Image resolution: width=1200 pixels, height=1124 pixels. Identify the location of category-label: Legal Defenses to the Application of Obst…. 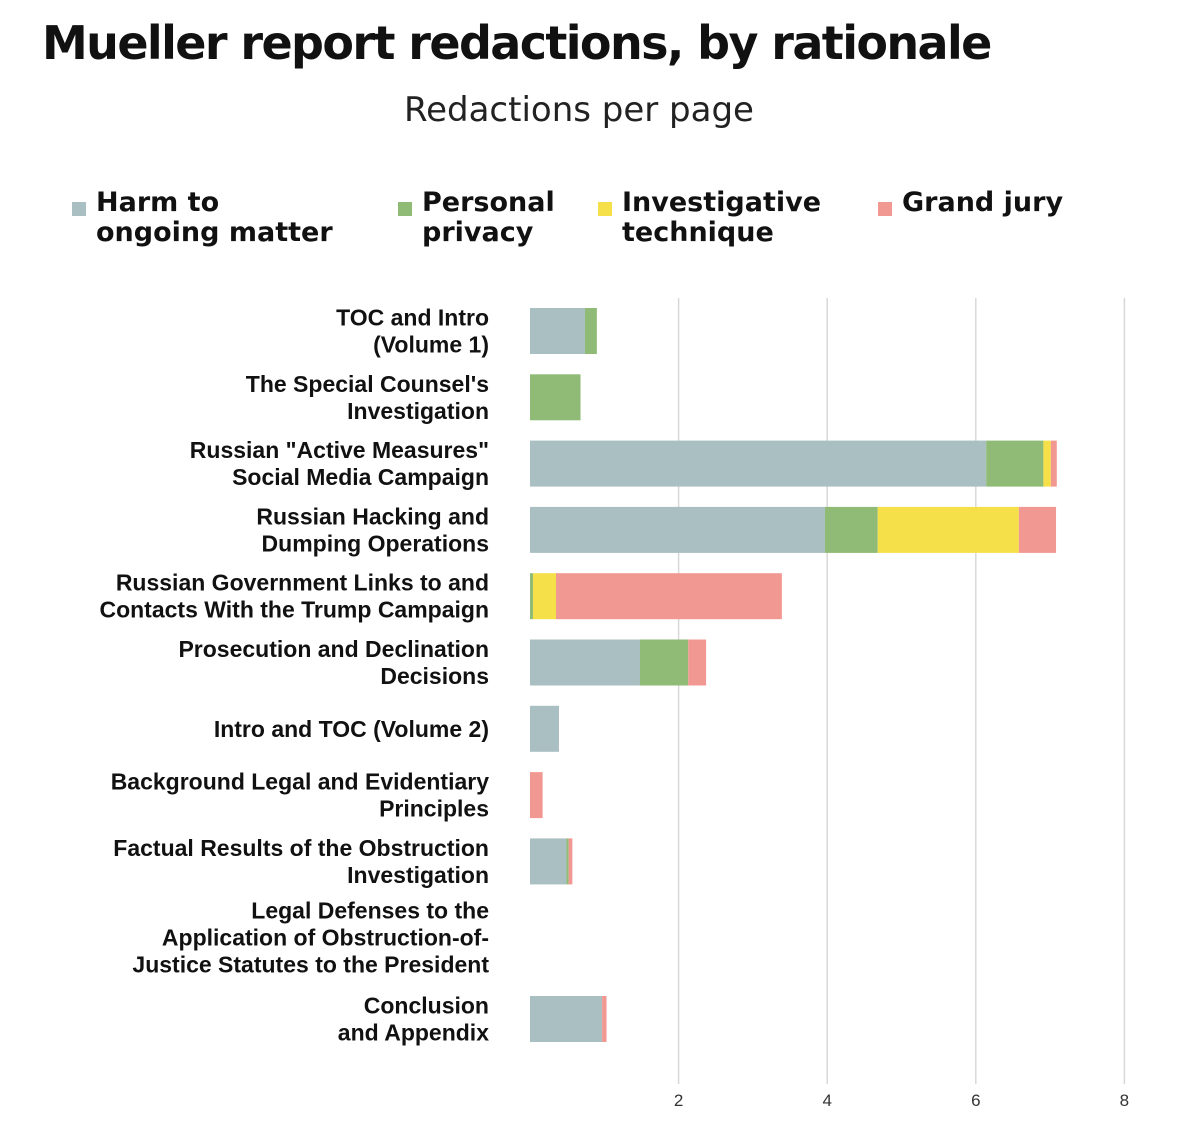
(310, 938).